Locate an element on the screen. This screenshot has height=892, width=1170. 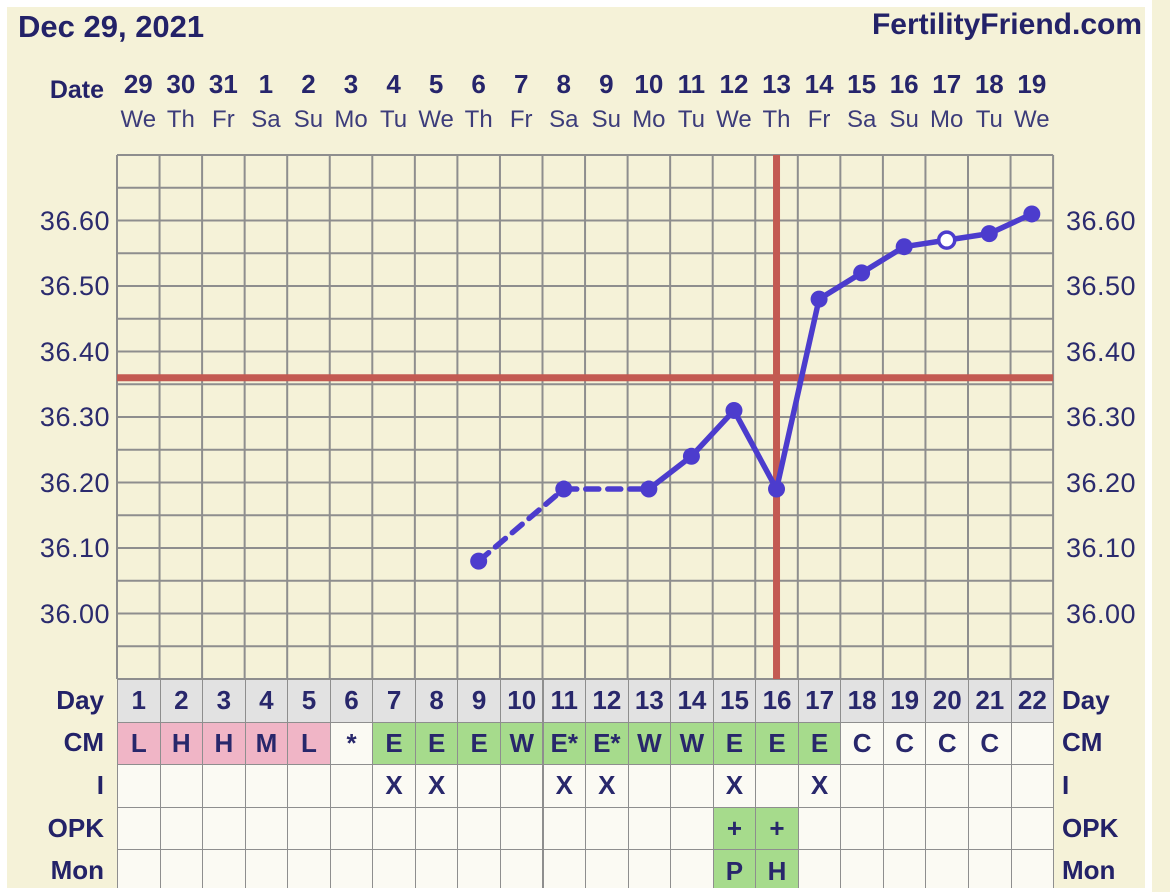
row-label-left-day: Day is located at coordinates (80, 699).